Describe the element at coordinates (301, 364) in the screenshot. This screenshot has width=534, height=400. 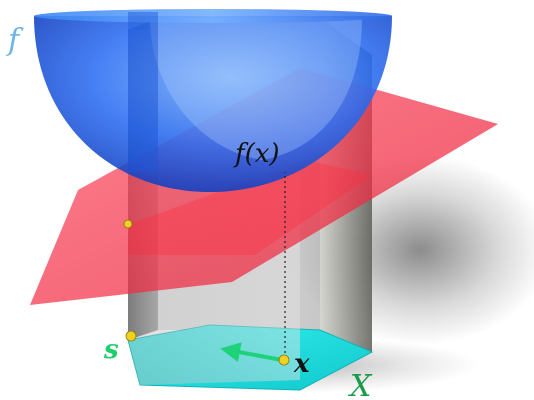
I see `label-x: x` at that location.